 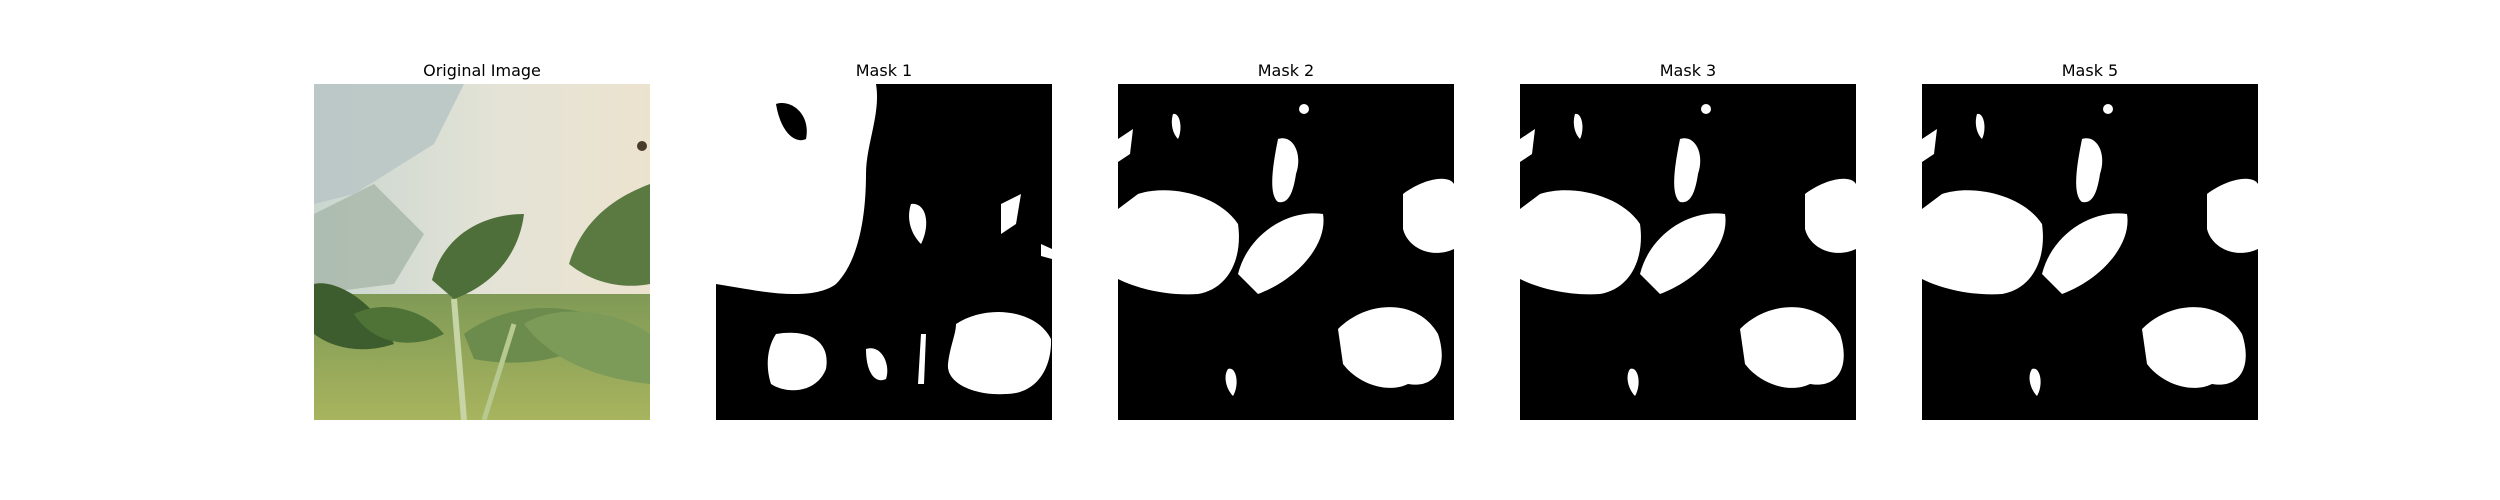 What do you see at coordinates (884, 70) in the screenshot?
I see `panel-title-mask-1: Mask 1` at bounding box center [884, 70].